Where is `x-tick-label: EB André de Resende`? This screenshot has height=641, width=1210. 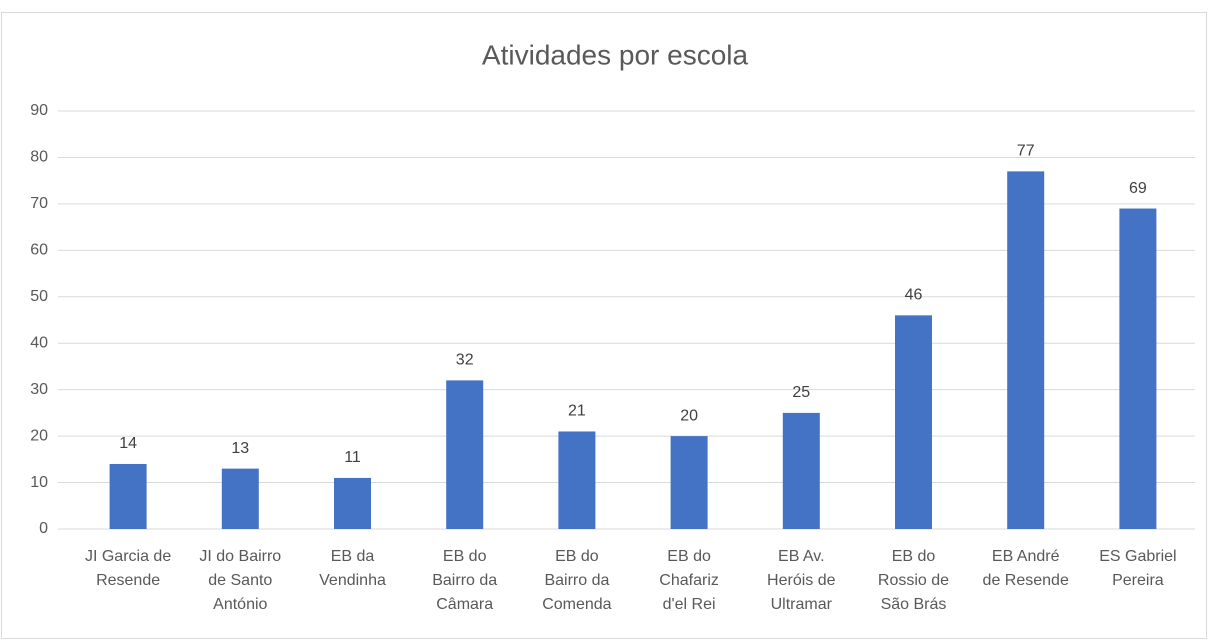
x-tick-label: EB André de Resende is located at coordinates (1026, 568).